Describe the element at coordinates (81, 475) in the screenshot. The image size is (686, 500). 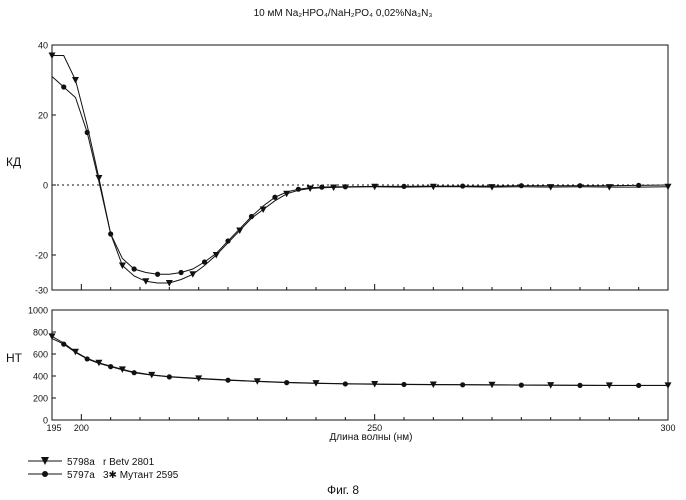
I see `legend-code: 5797a` at that location.